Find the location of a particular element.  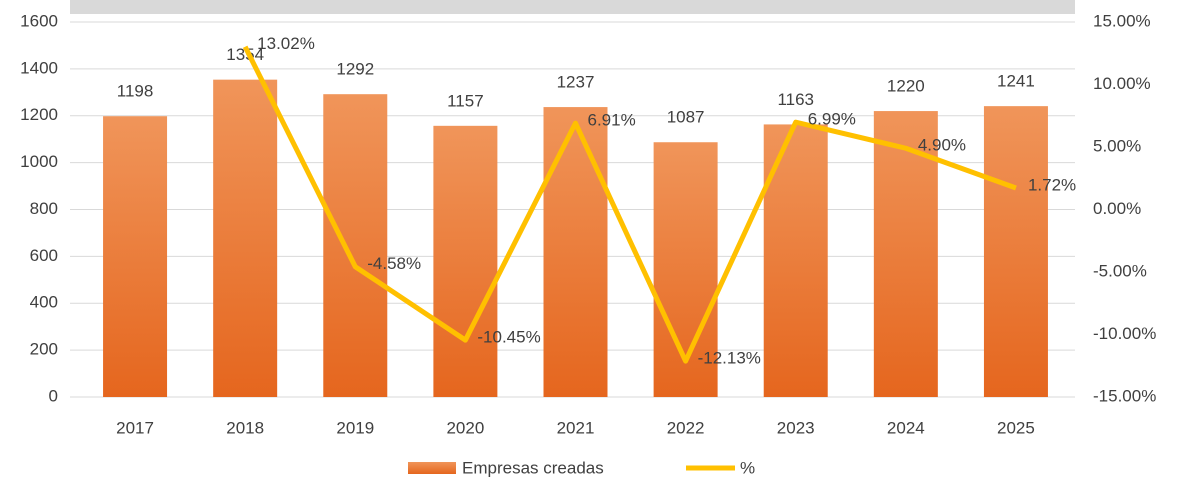

x-tick-label: 2017 is located at coordinates (135, 427).